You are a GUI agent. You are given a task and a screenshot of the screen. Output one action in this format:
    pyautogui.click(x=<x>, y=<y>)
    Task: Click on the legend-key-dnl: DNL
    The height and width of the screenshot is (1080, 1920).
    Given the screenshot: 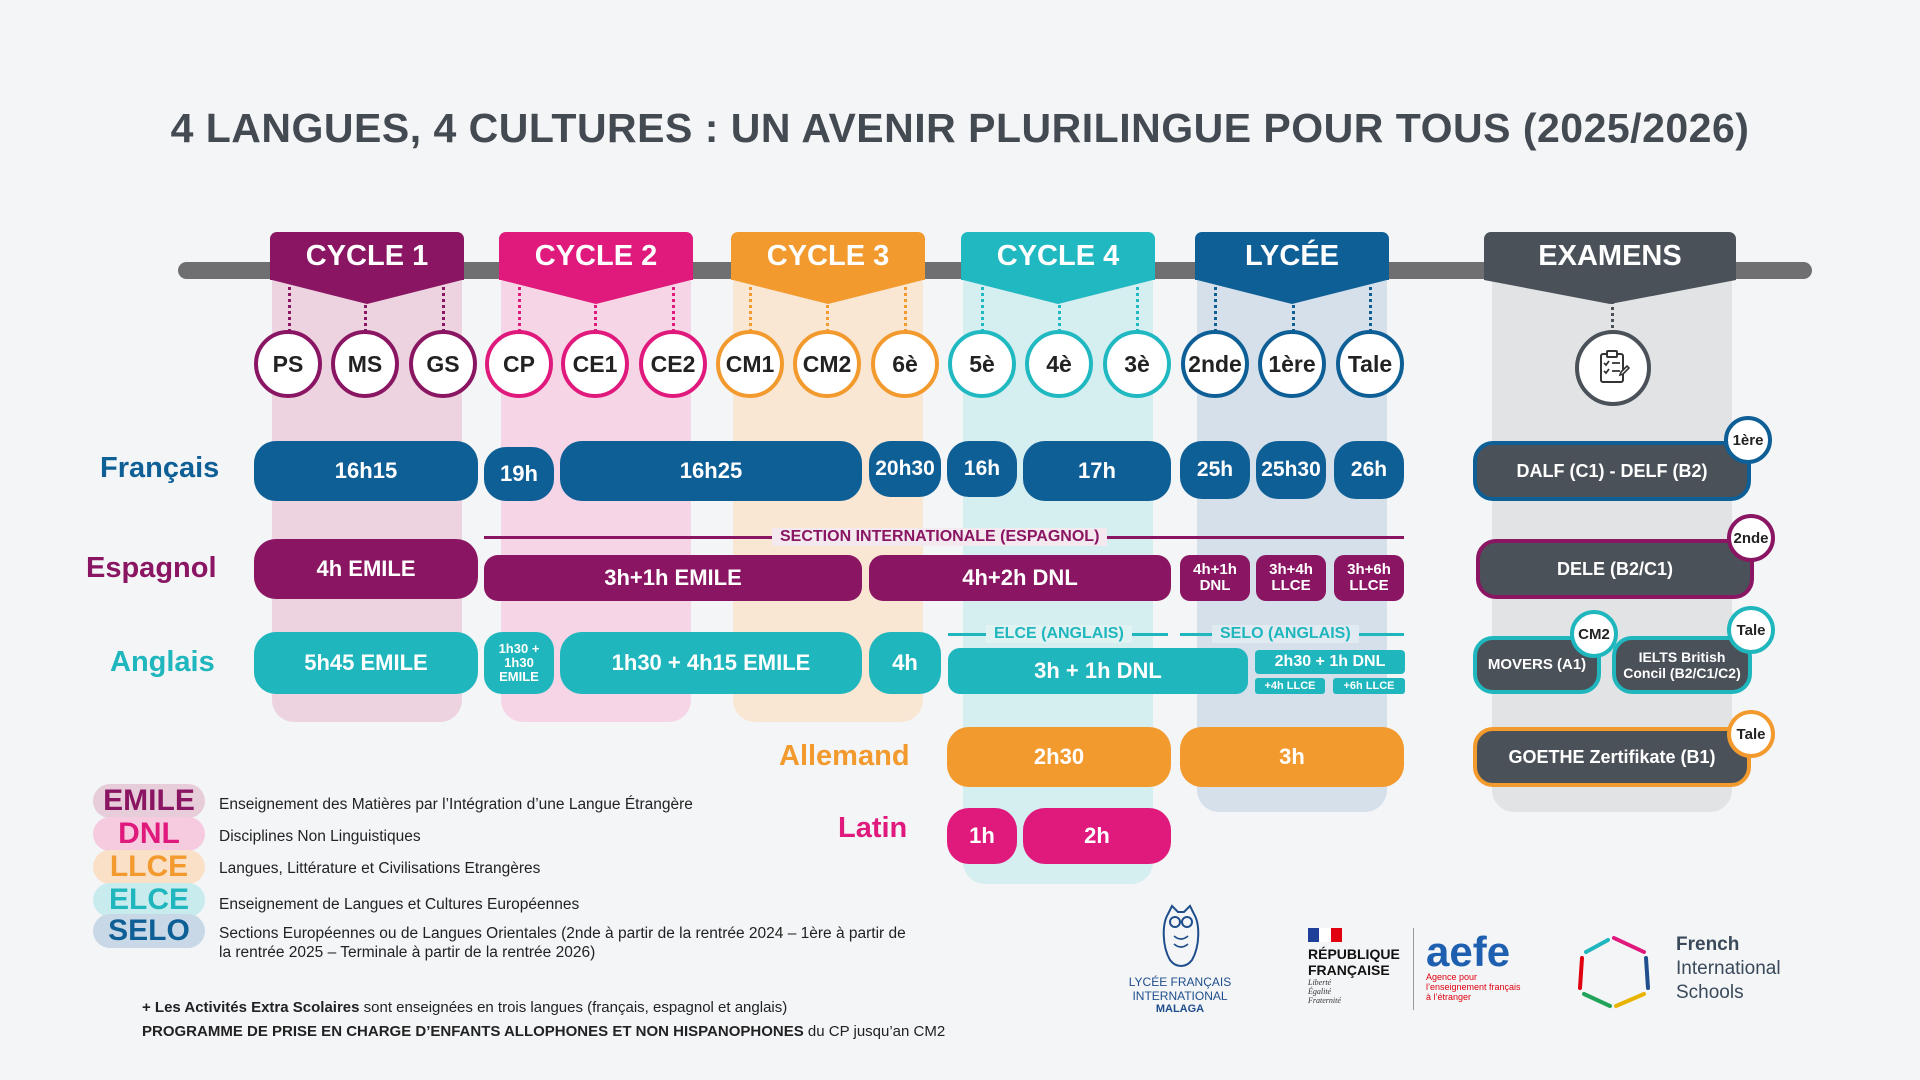 What is the action you would take?
    pyautogui.click(x=149, y=834)
    